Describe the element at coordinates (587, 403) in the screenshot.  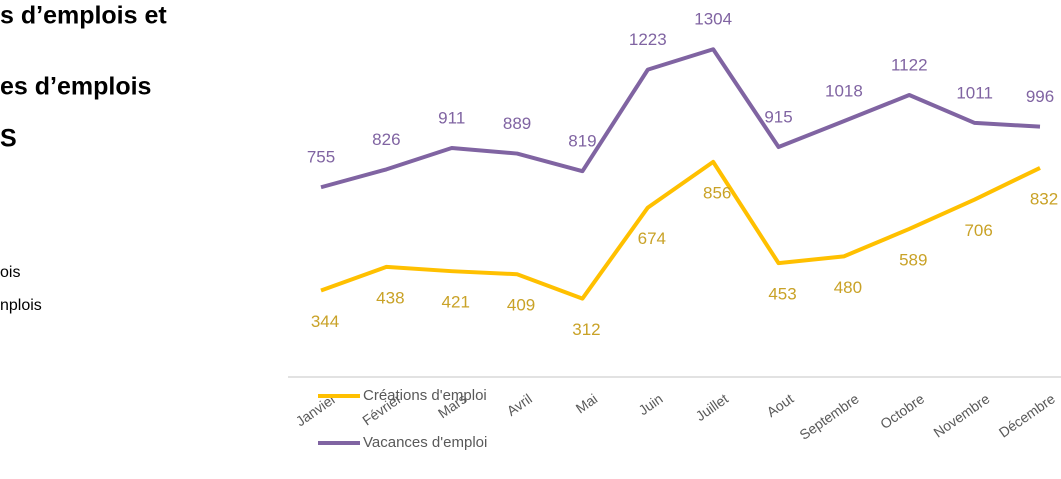
I see `x-tick-label: Mai` at that location.